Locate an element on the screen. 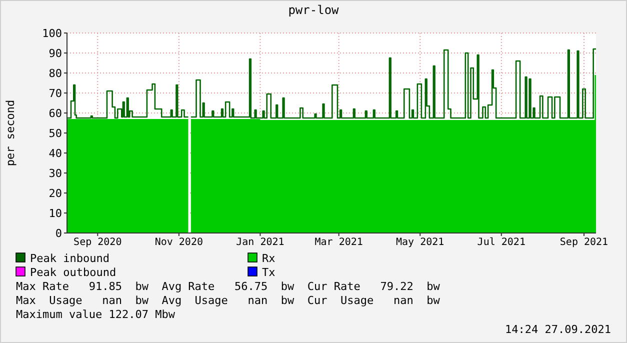  y-tick-label: 90 is located at coordinates (55, 53).